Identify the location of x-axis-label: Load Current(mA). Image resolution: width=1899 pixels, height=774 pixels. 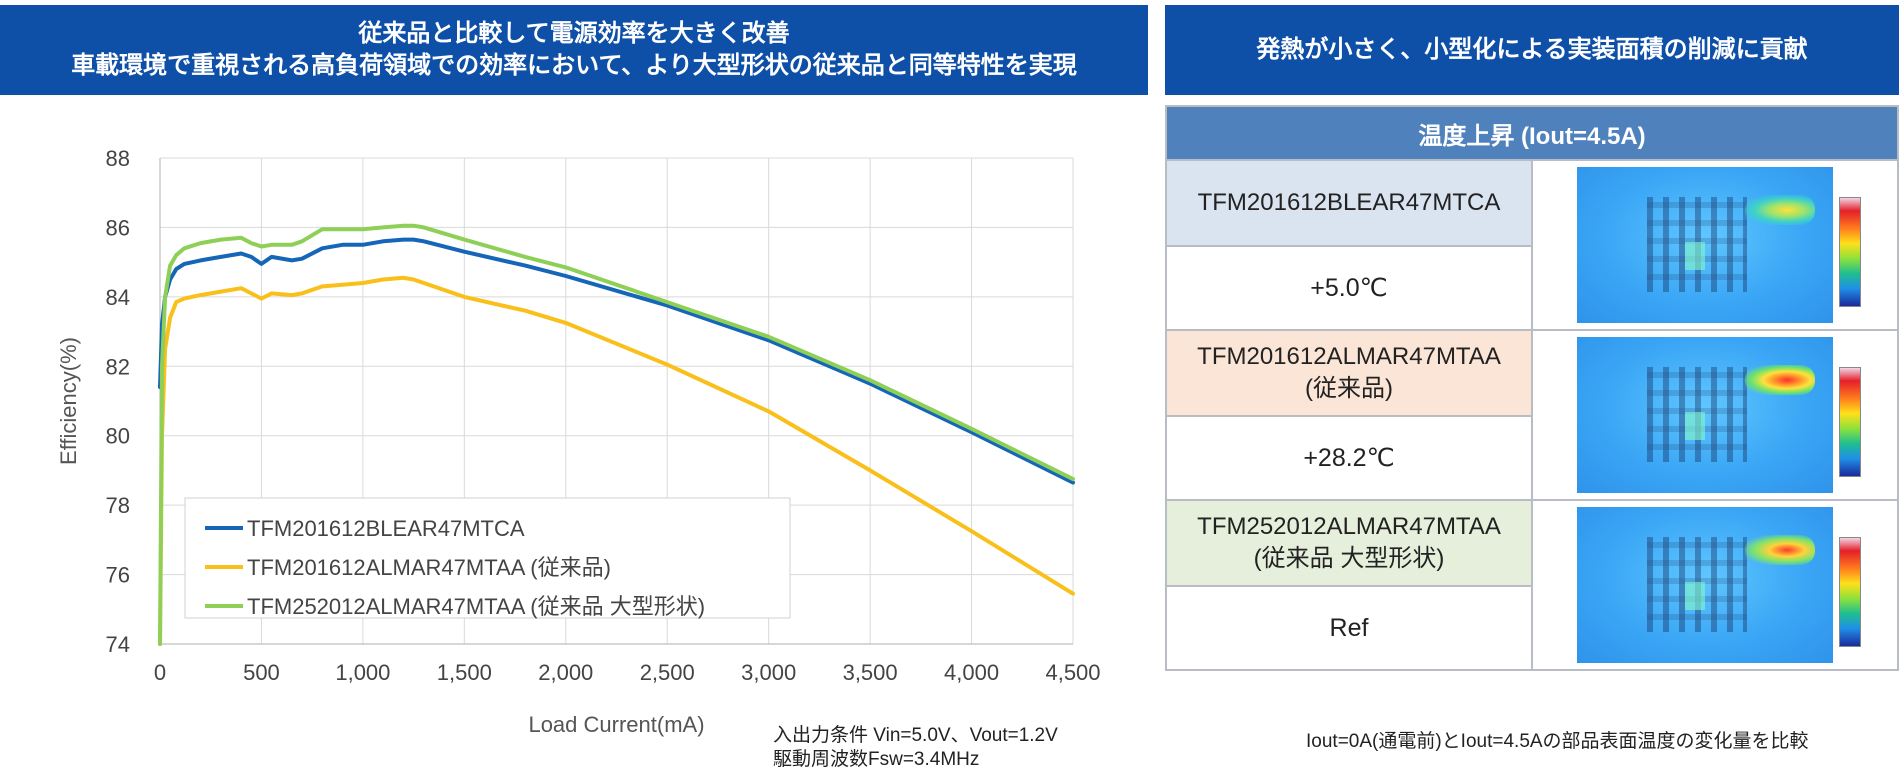
(616, 724).